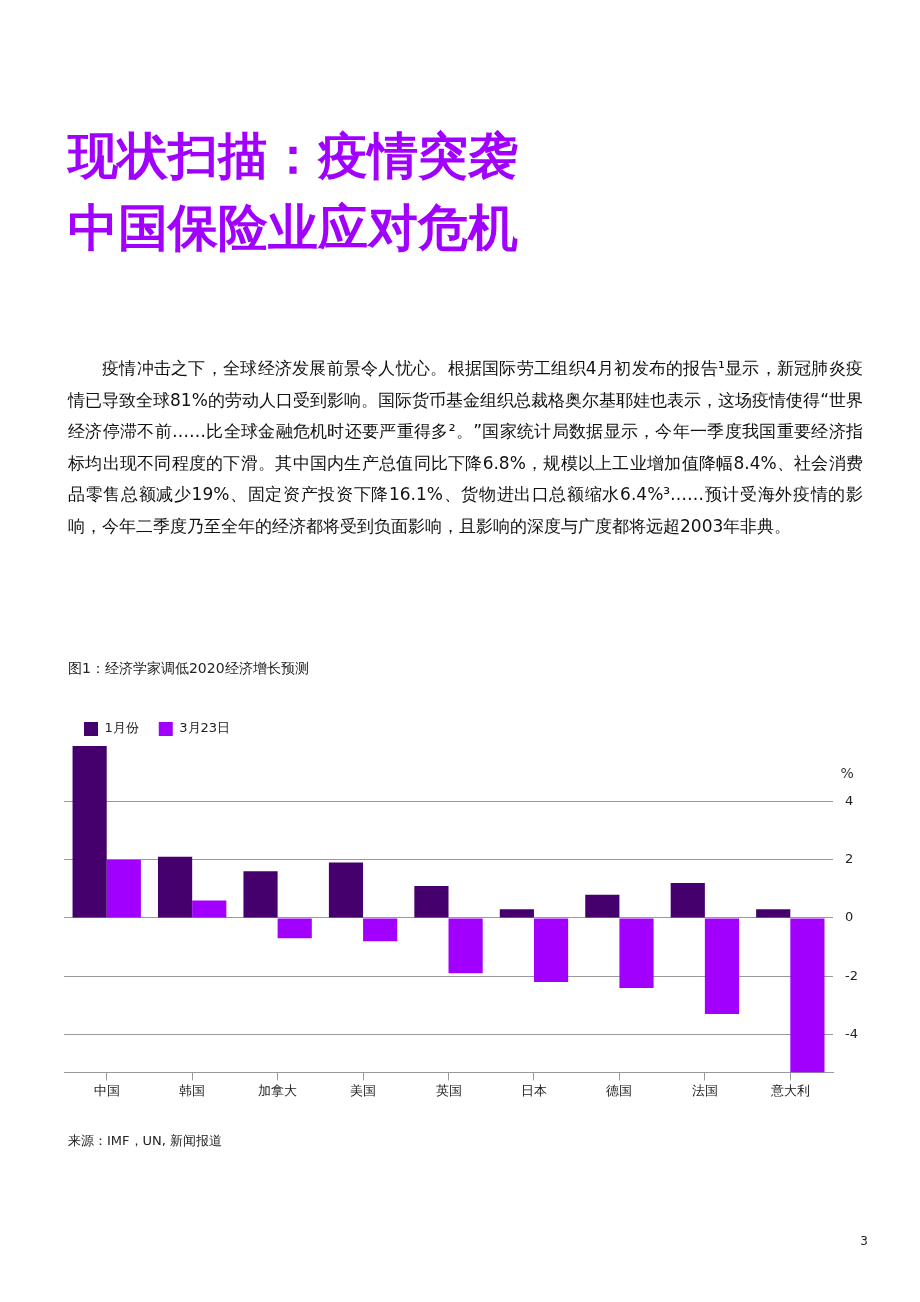 The height and width of the screenshot is (1302, 920). What do you see at coordinates (533, 1090) in the screenshot?
I see `x-tick-label: 日本` at bounding box center [533, 1090].